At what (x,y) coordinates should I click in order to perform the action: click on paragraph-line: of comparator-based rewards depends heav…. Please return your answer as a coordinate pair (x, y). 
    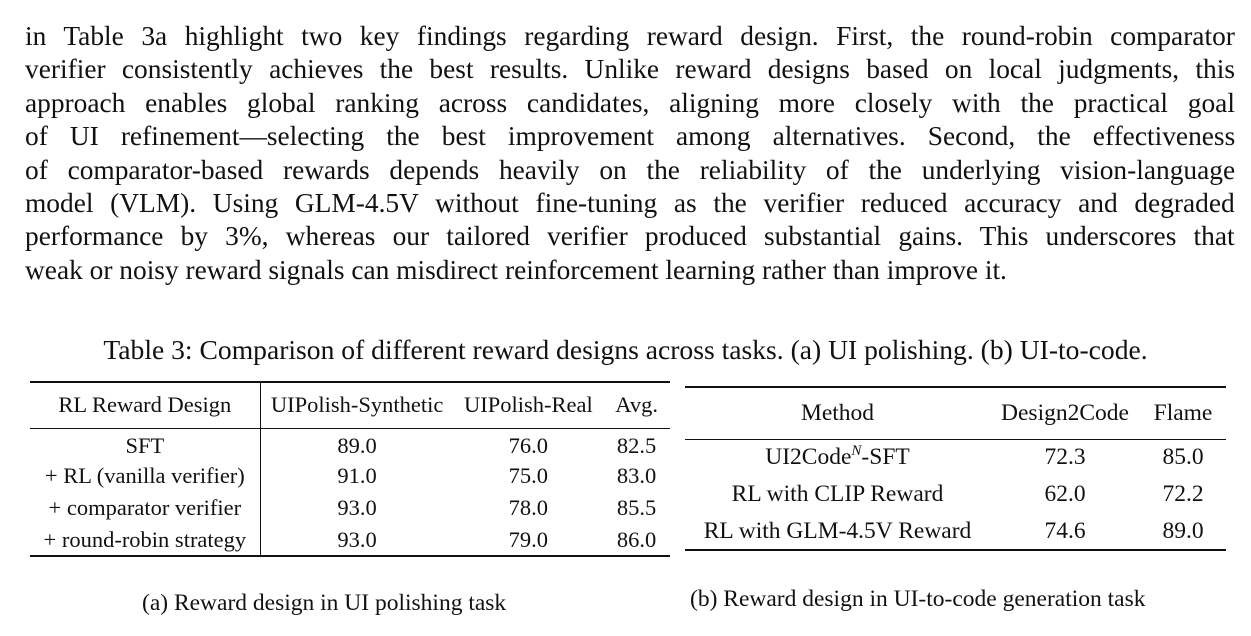
    Looking at the image, I should click on (630, 169).